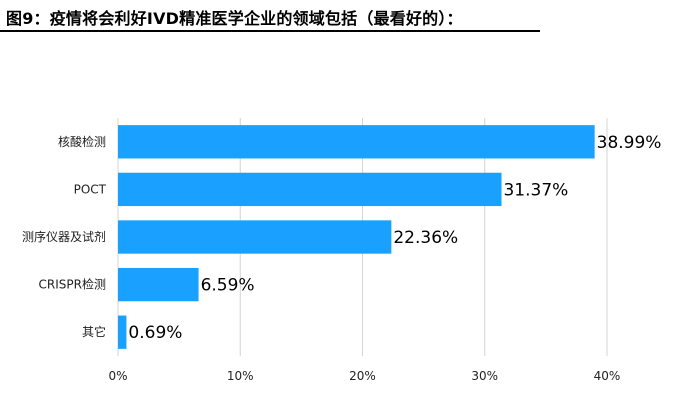 The height and width of the screenshot is (403, 697). I want to click on chart-title: 图9：疫情将会利好IVD精准医学企业的领域包括（最看好的）：, so click(234, 18).